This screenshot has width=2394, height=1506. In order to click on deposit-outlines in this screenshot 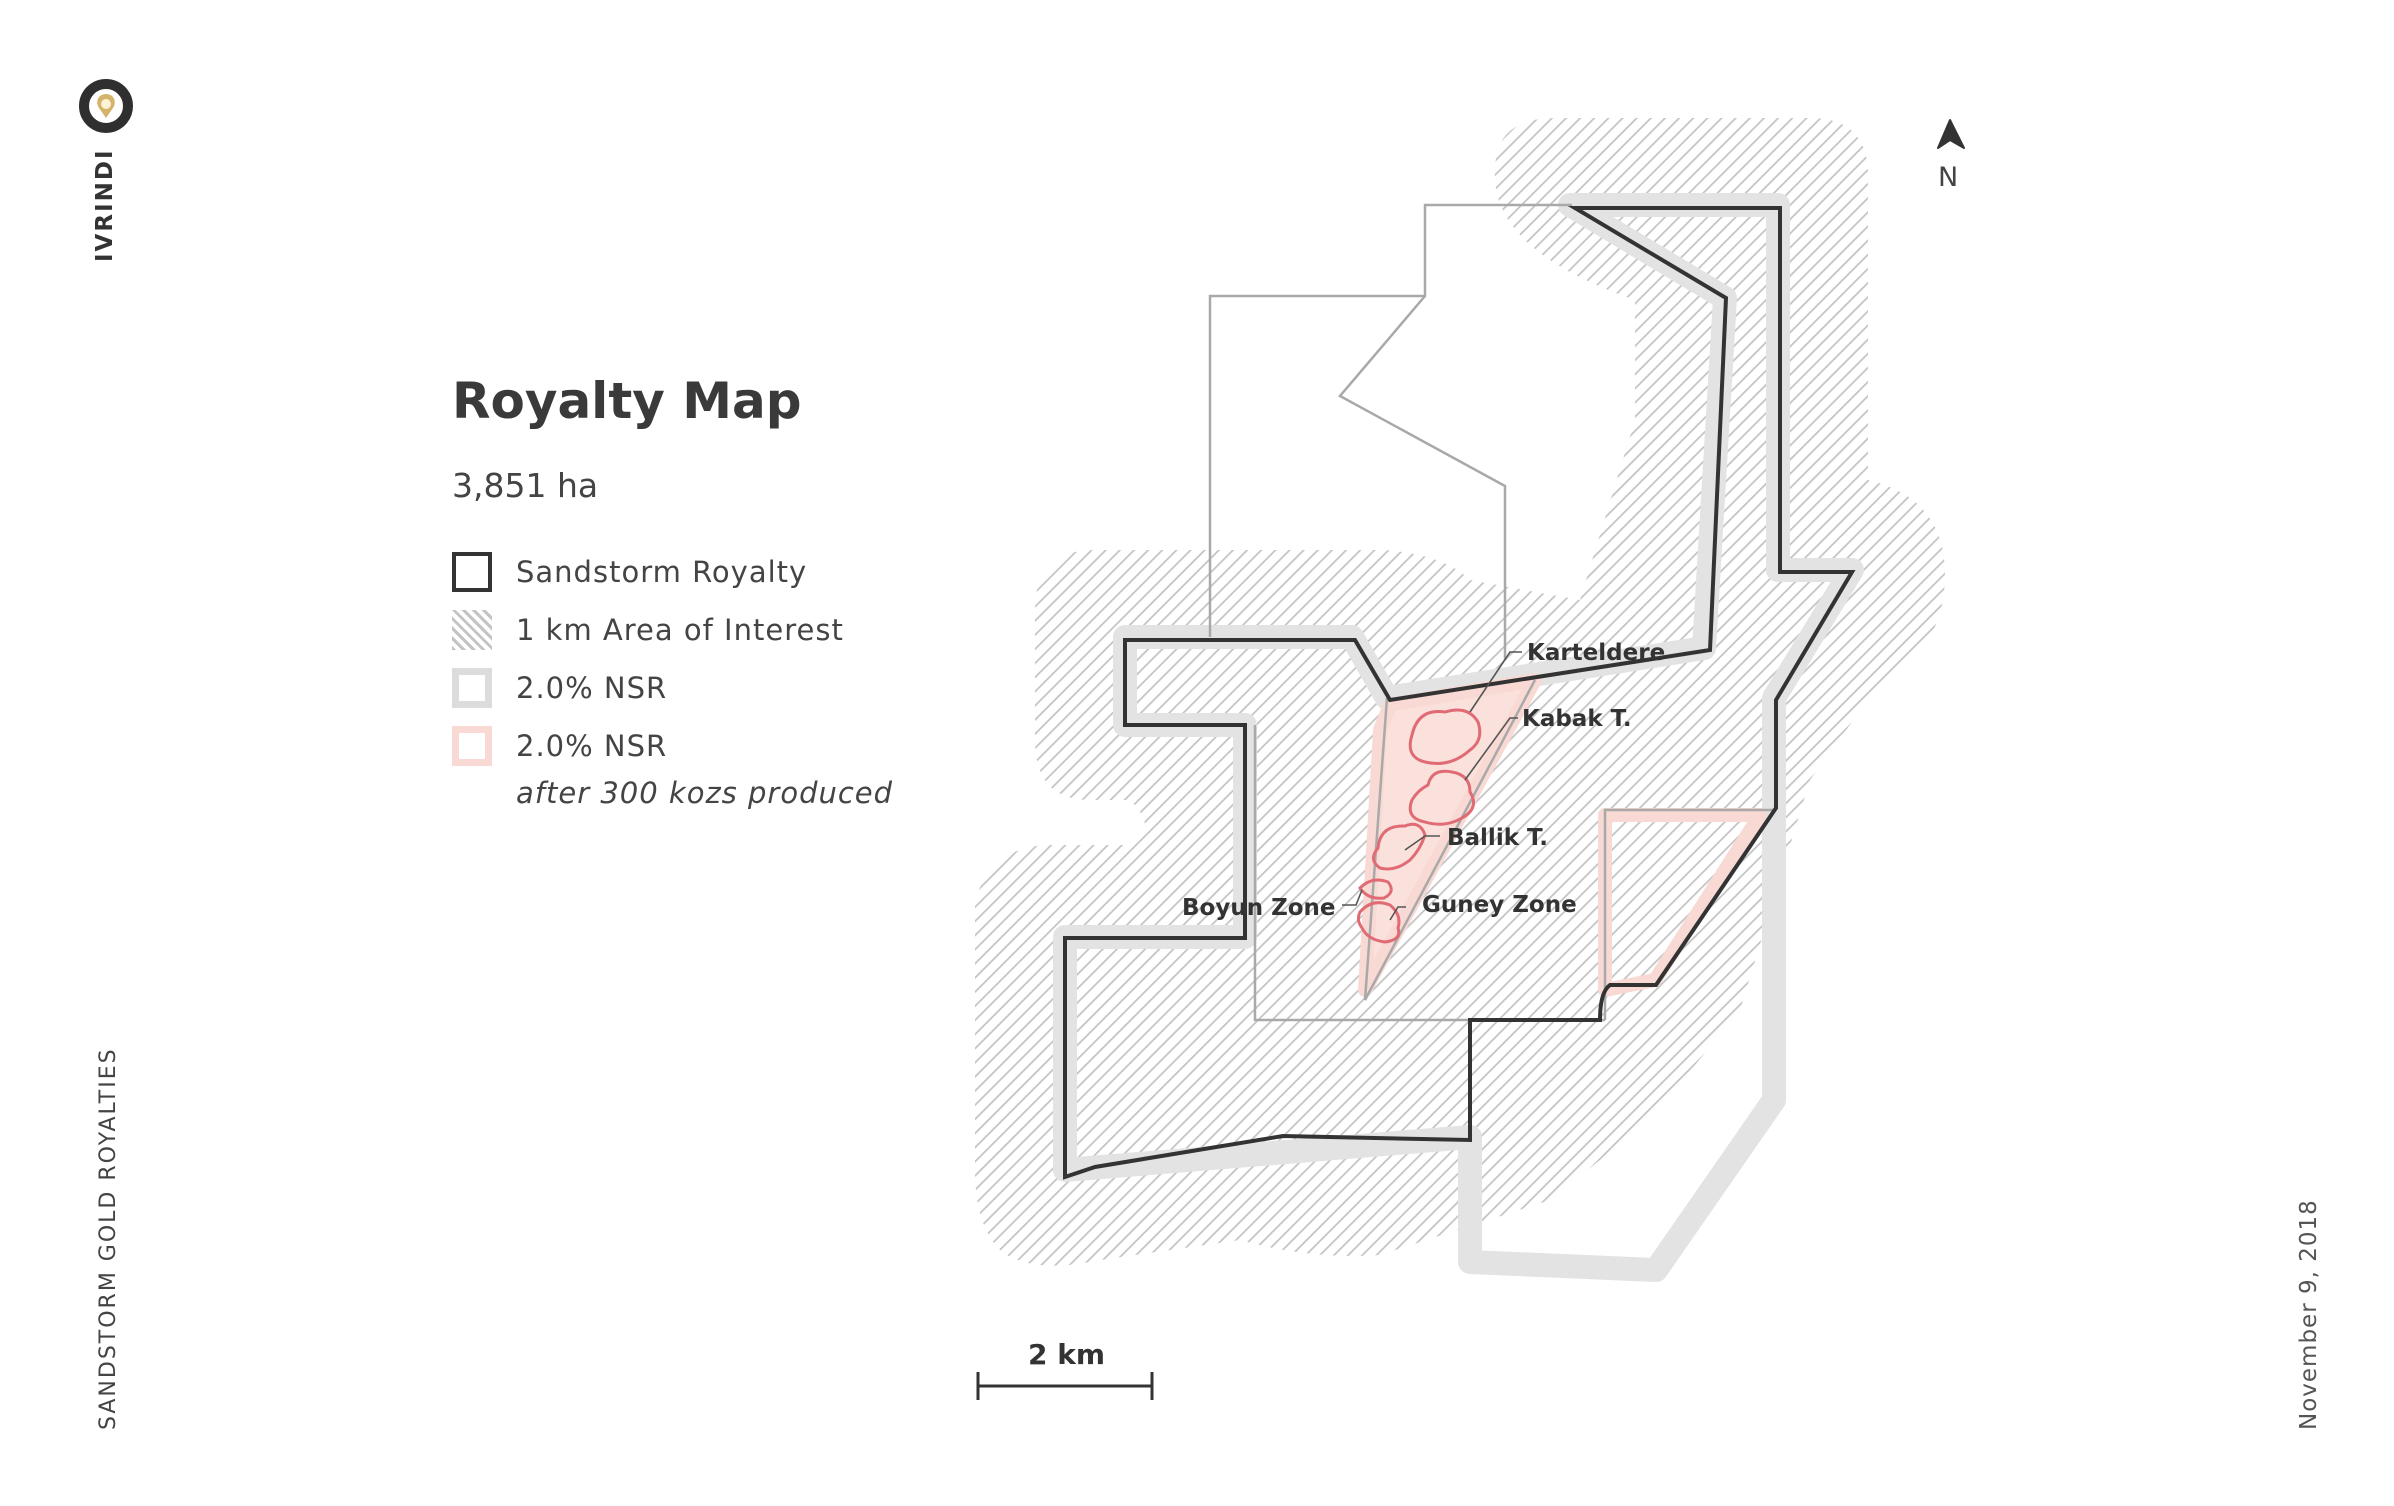, I will do `click(1419, 826)`.